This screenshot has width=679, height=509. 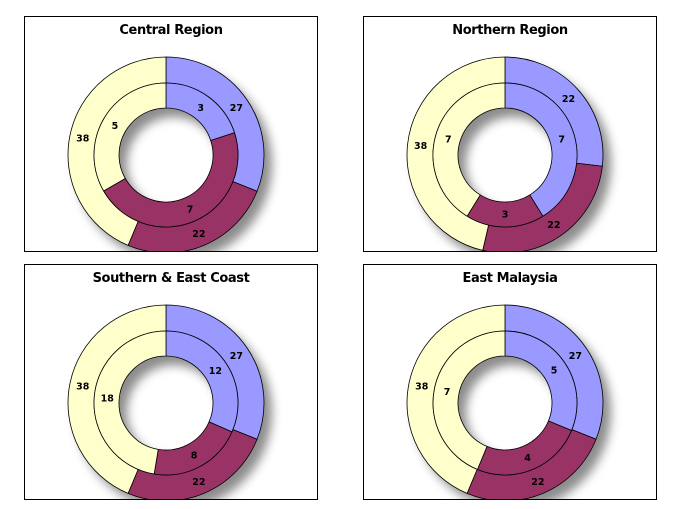 What do you see at coordinates (169, 401) in the screenshot?
I see `donut-chart: 27 22 38 12 8 18` at bounding box center [169, 401].